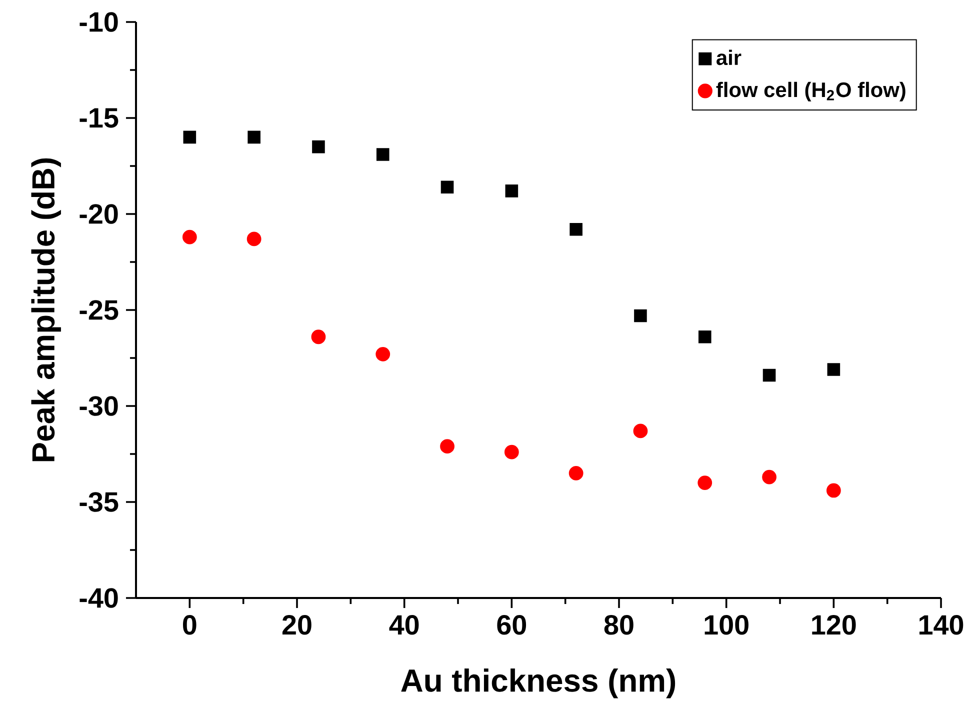  I want to click on legend-label: flow cell (H$_{2}$O flow), so click(811, 92).